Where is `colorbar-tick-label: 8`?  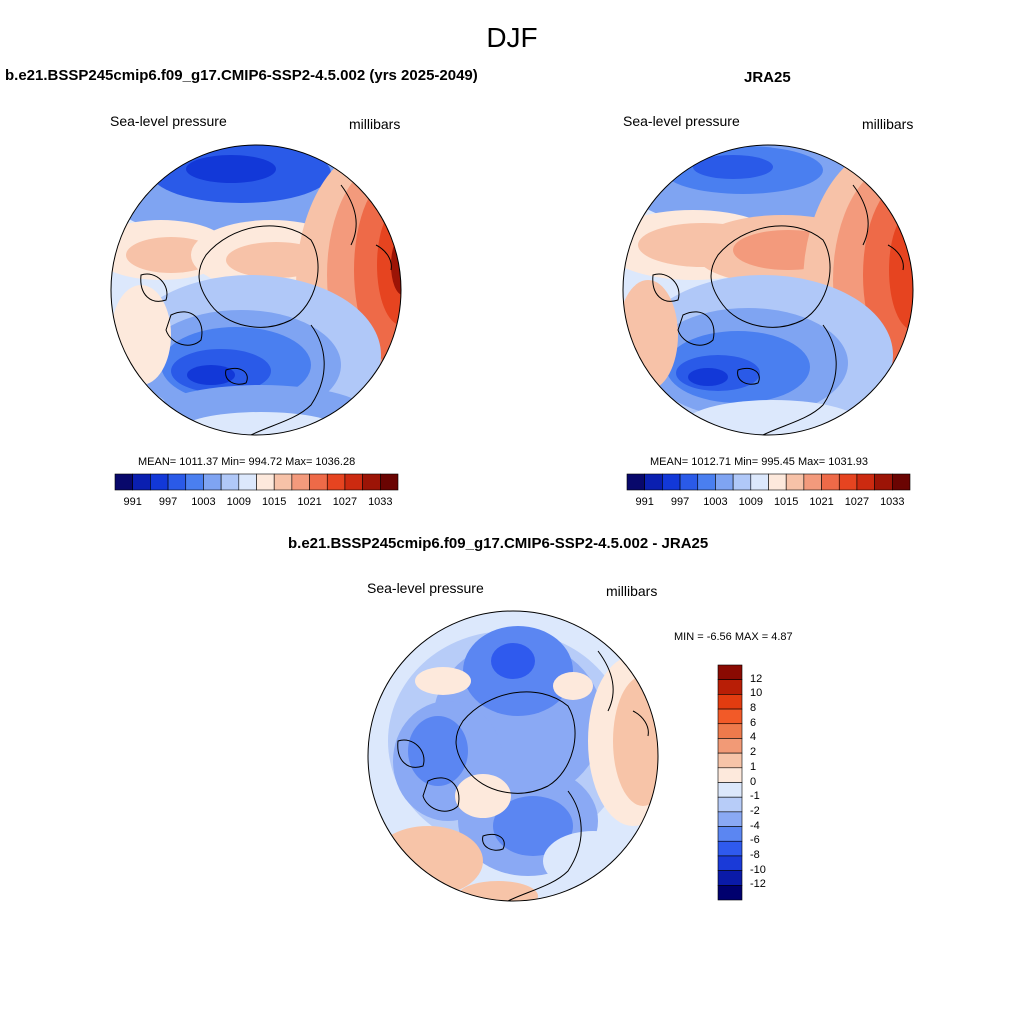 colorbar-tick-label: 8 is located at coordinates (753, 708).